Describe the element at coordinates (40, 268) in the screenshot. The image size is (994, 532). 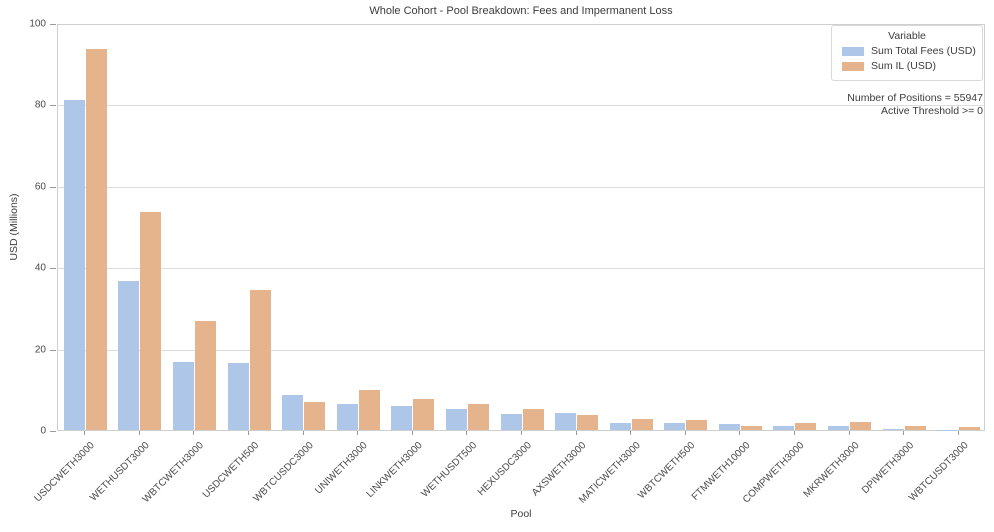
I see `y-tick-label-40: 40` at that location.